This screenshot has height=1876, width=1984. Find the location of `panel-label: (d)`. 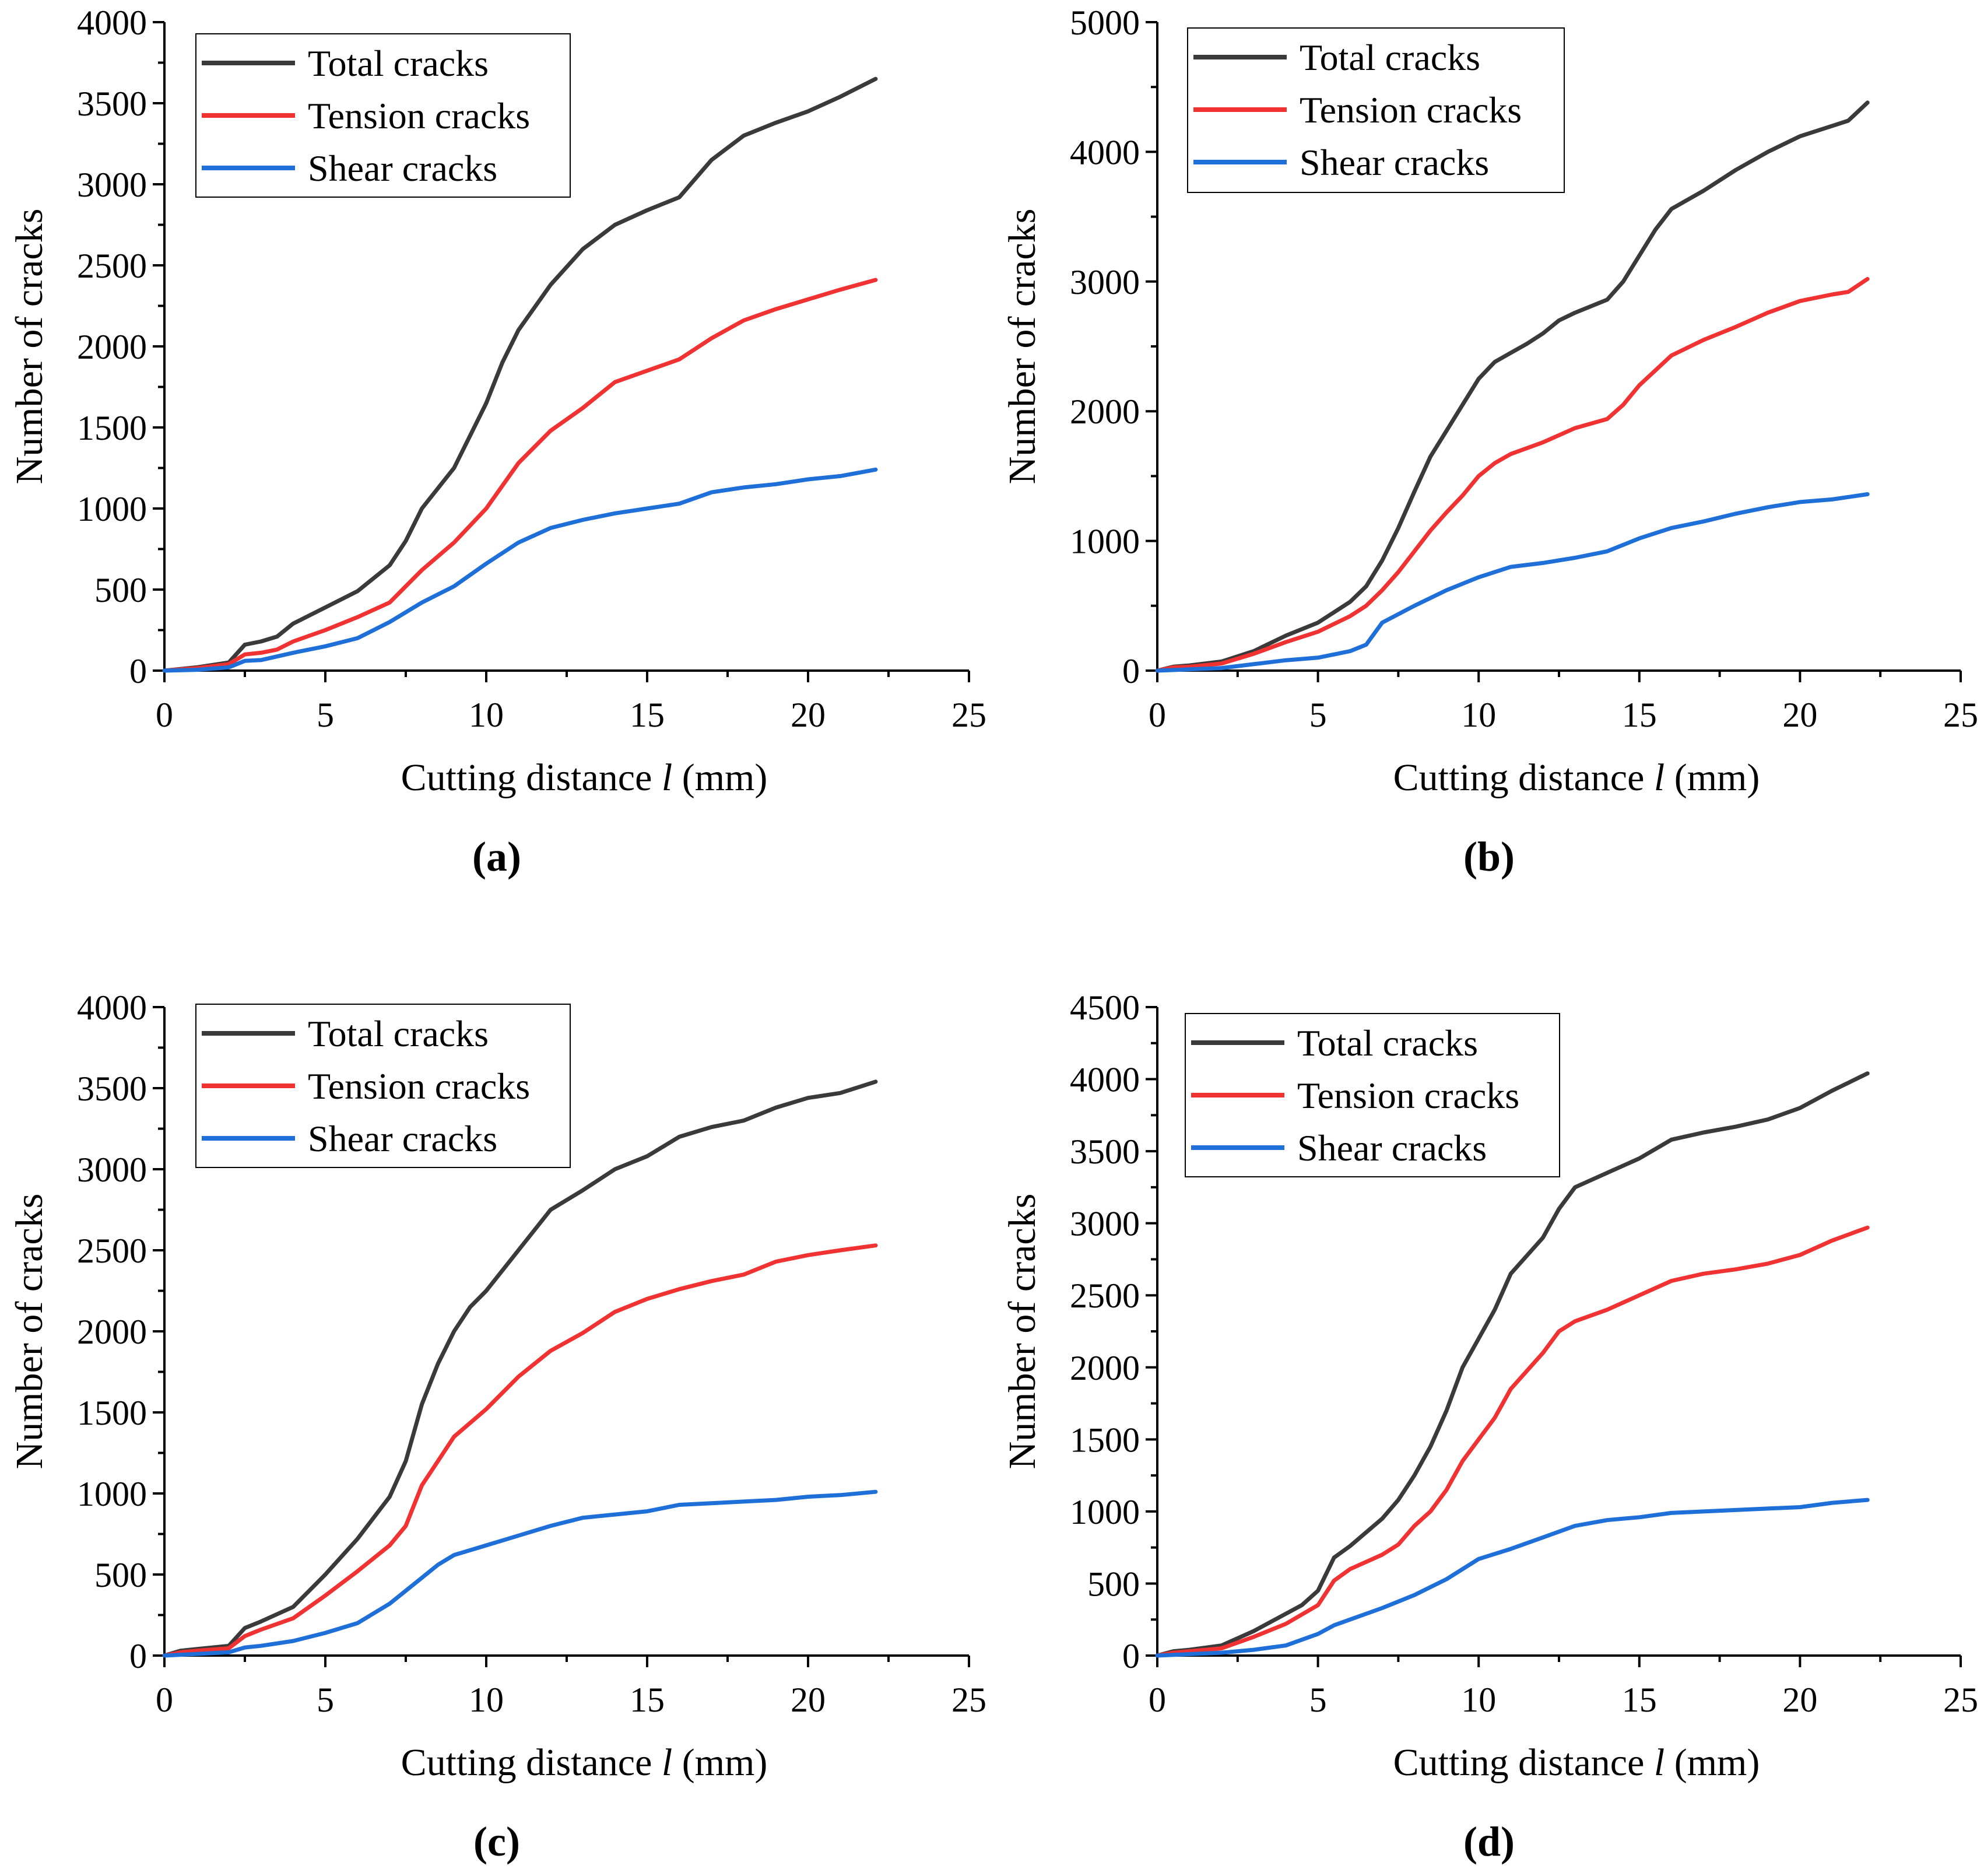

panel-label: (d) is located at coordinates (1489, 1841).